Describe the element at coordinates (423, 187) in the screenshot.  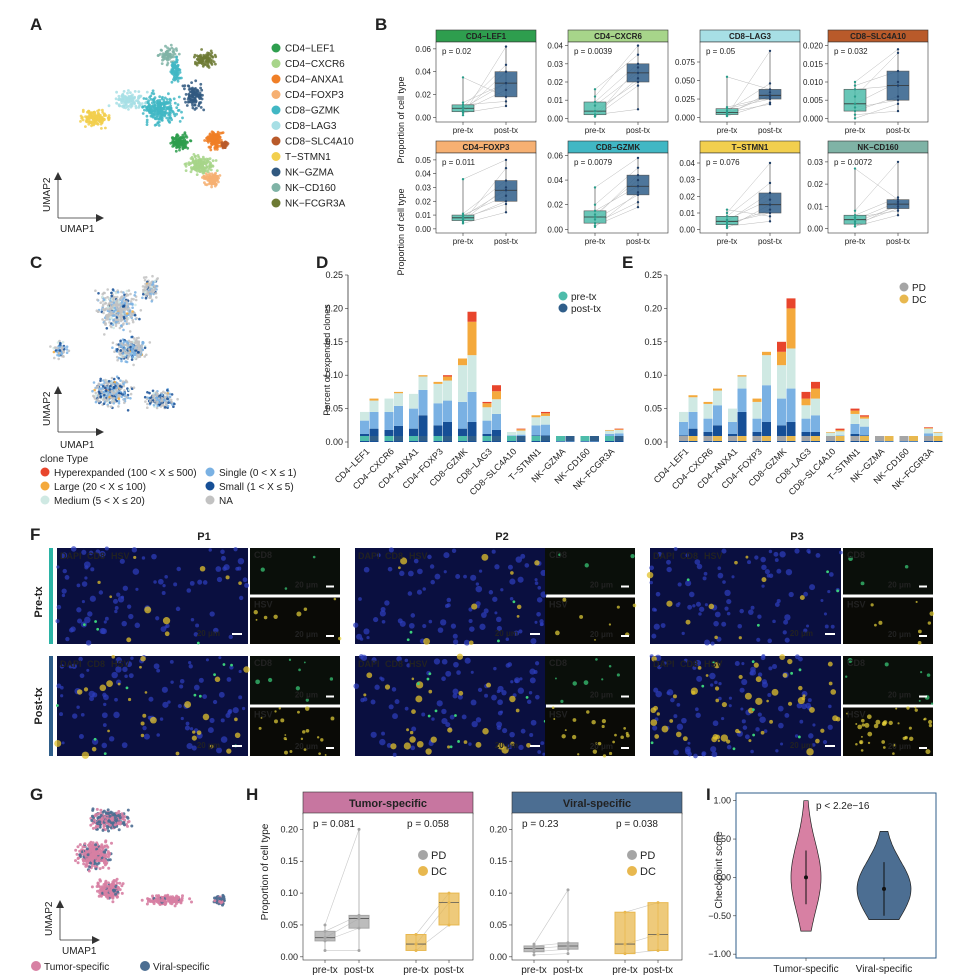
I see `y-tick-label: 0.03` at that location.